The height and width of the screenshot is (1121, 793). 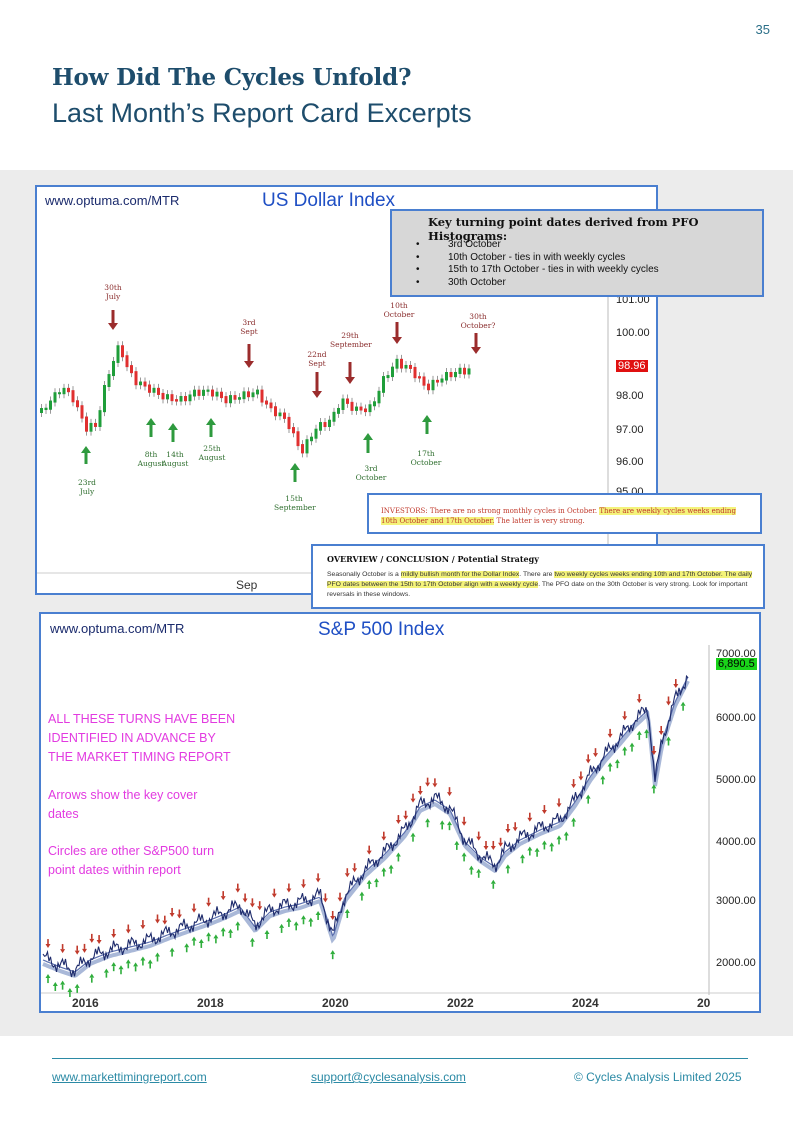 I want to click on dollar-green-arrow-label: 25th August, so click(x=212, y=453).